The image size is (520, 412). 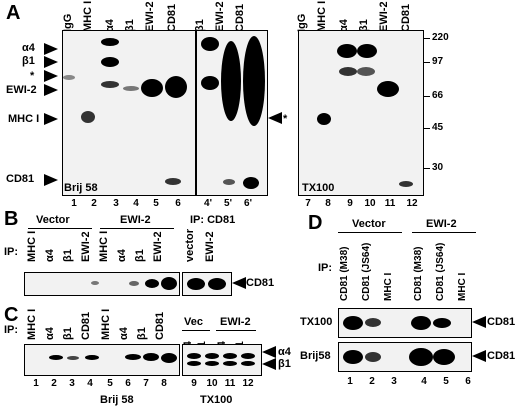 What do you see at coordinates (316, 322) in the screenshot?
I see `row-label-tx100: TX100` at bounding box center [316, 322].